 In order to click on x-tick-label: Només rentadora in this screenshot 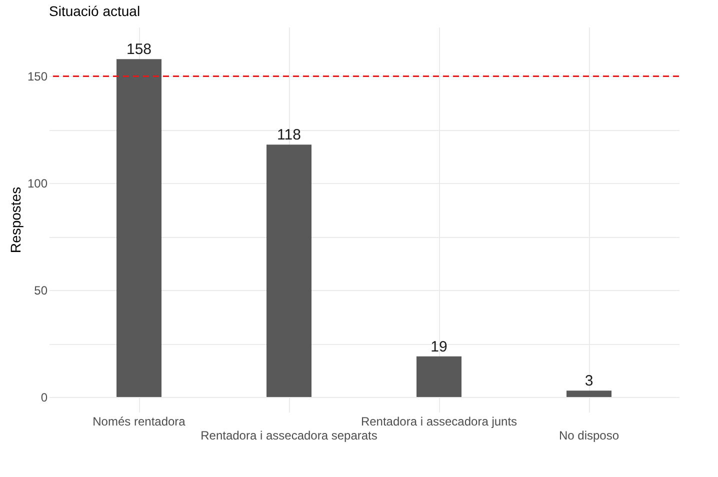, I will do `click(139, 421)`.